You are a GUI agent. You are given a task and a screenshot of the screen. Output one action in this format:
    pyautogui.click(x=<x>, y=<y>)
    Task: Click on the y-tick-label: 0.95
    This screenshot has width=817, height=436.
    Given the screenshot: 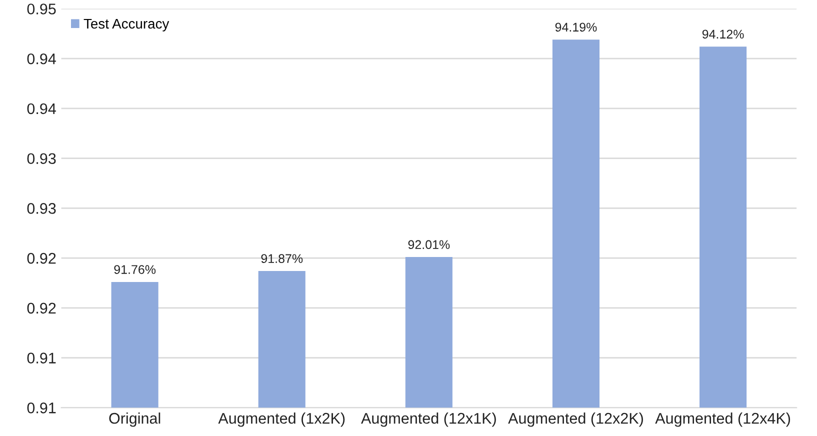 What is the action you would take?
    pyautogui.click(x=41, y=9)
    